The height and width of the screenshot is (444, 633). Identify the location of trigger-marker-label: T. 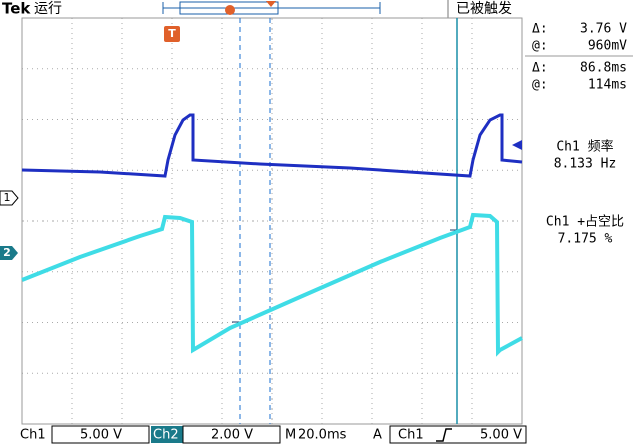
(172, 33).